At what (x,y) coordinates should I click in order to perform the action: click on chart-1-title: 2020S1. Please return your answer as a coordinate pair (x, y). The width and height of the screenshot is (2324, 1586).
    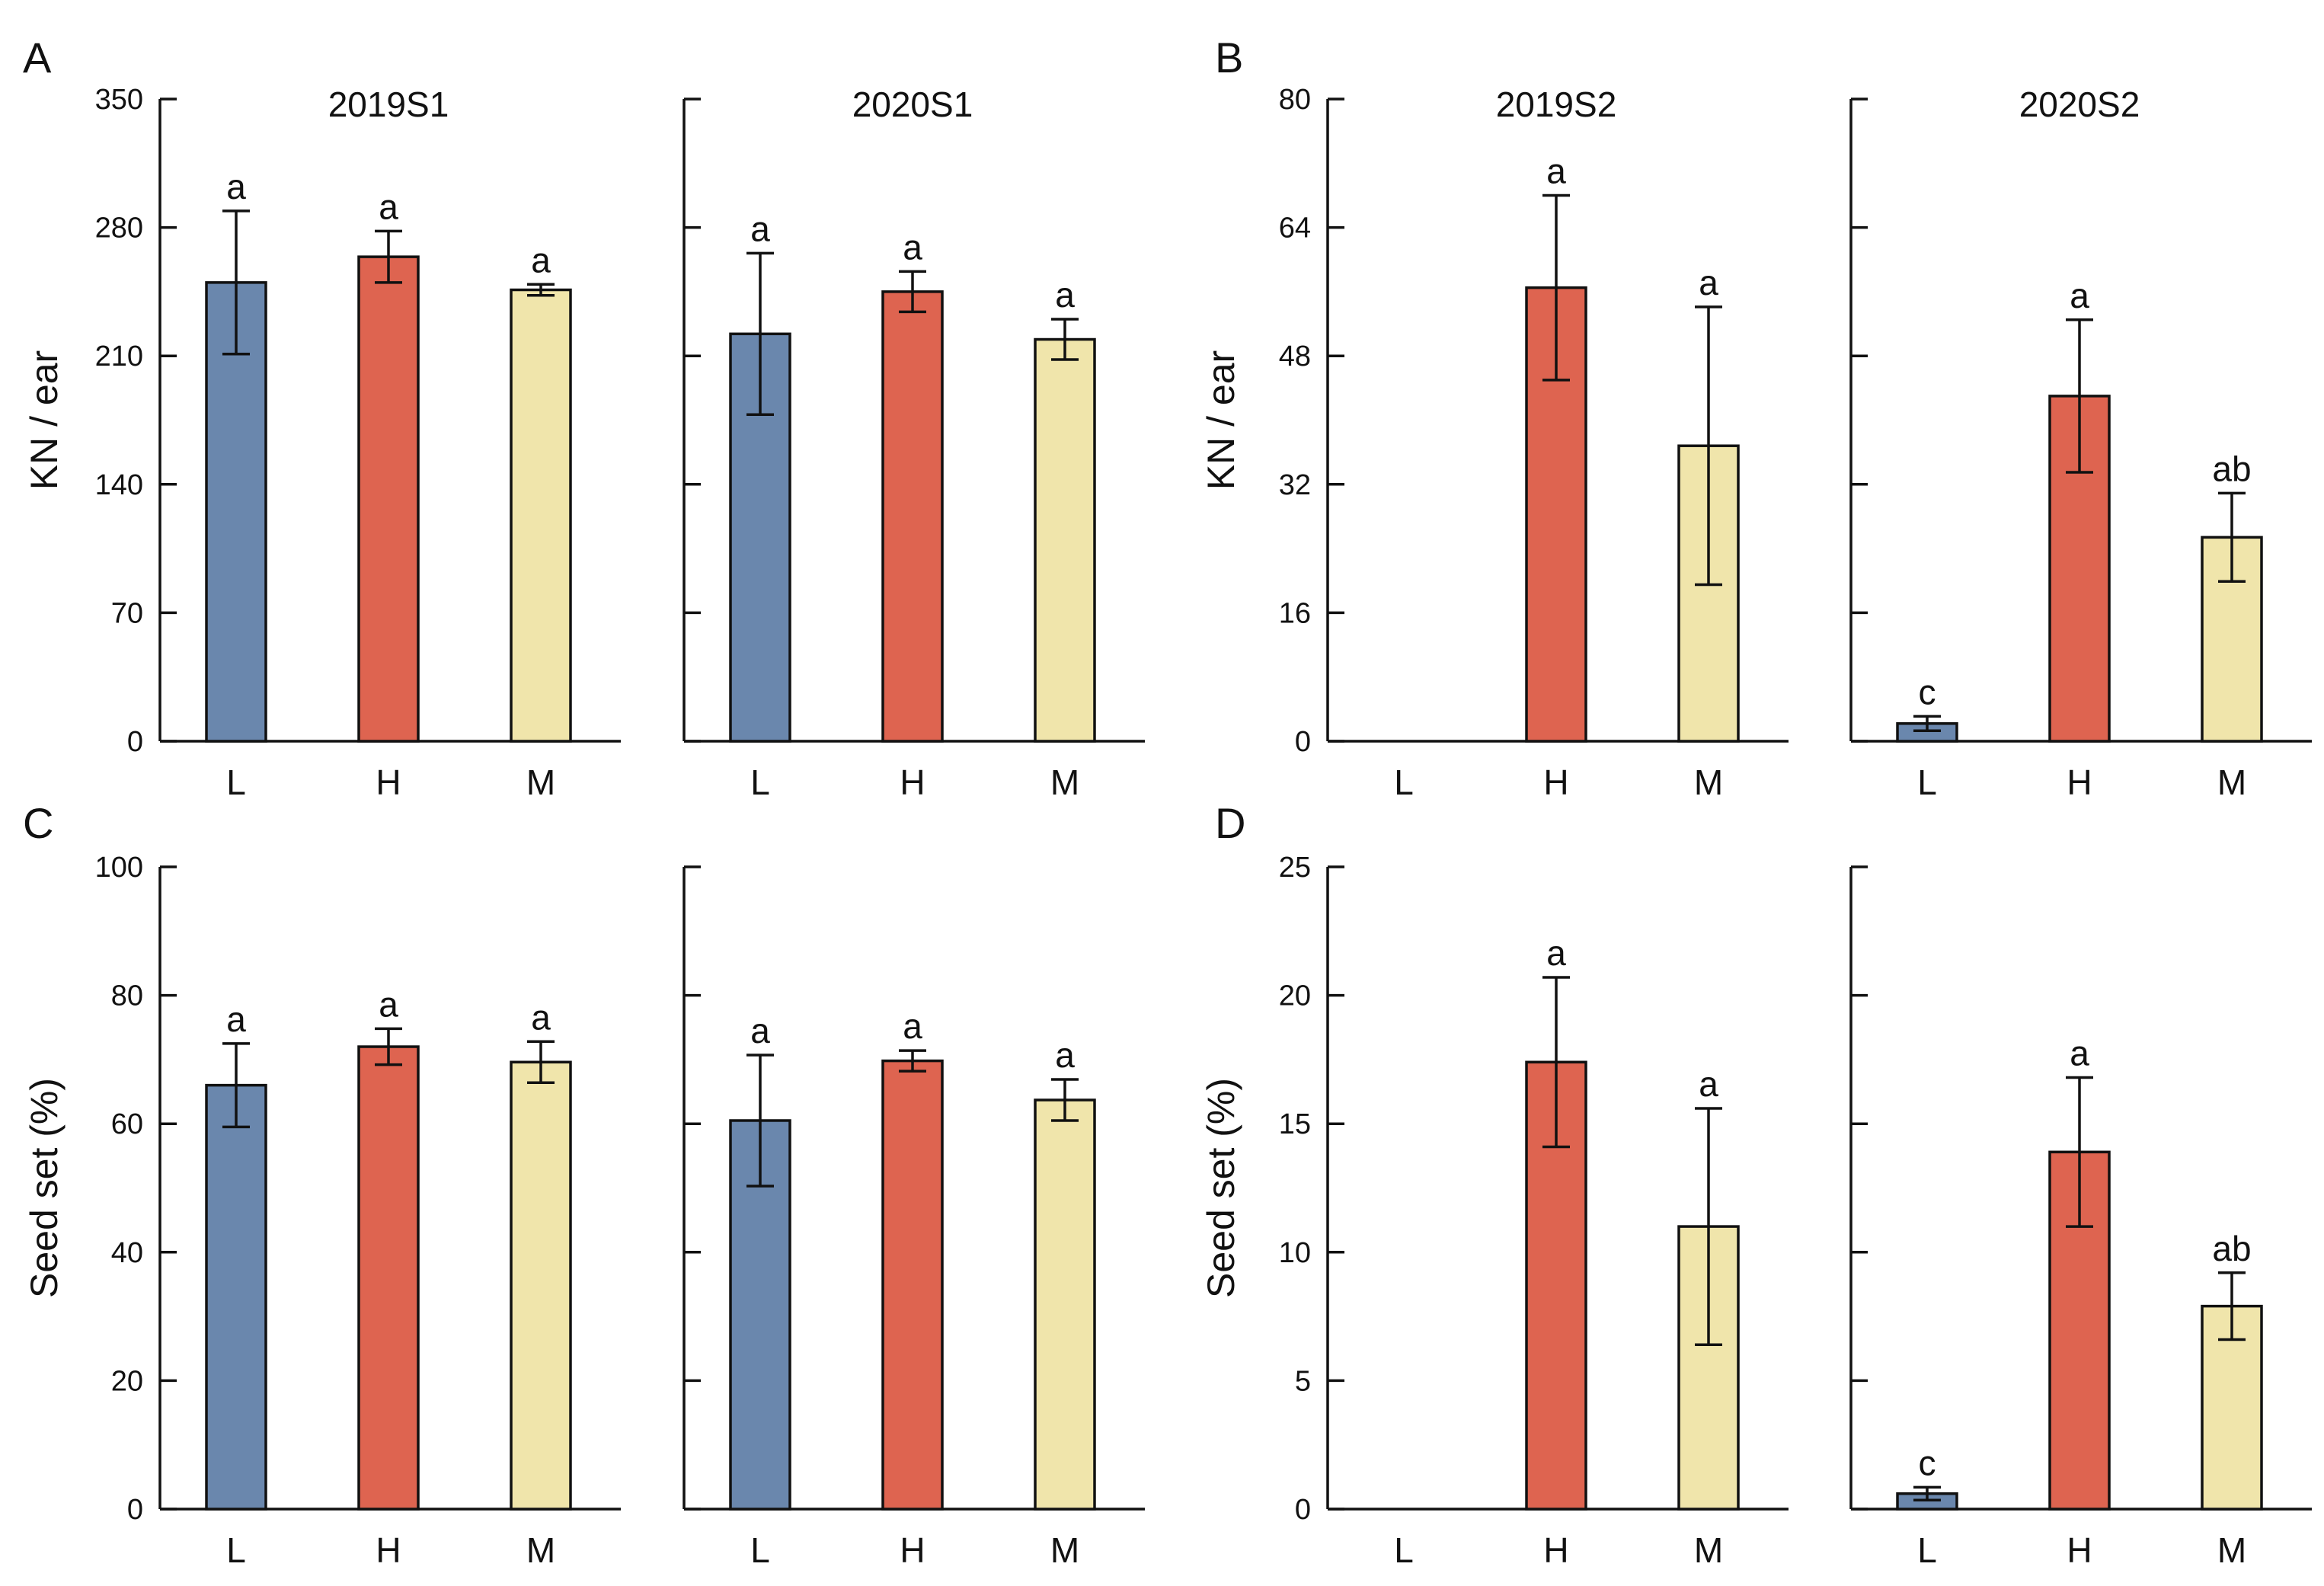
    Looking at the image, I should click on (912, 104).